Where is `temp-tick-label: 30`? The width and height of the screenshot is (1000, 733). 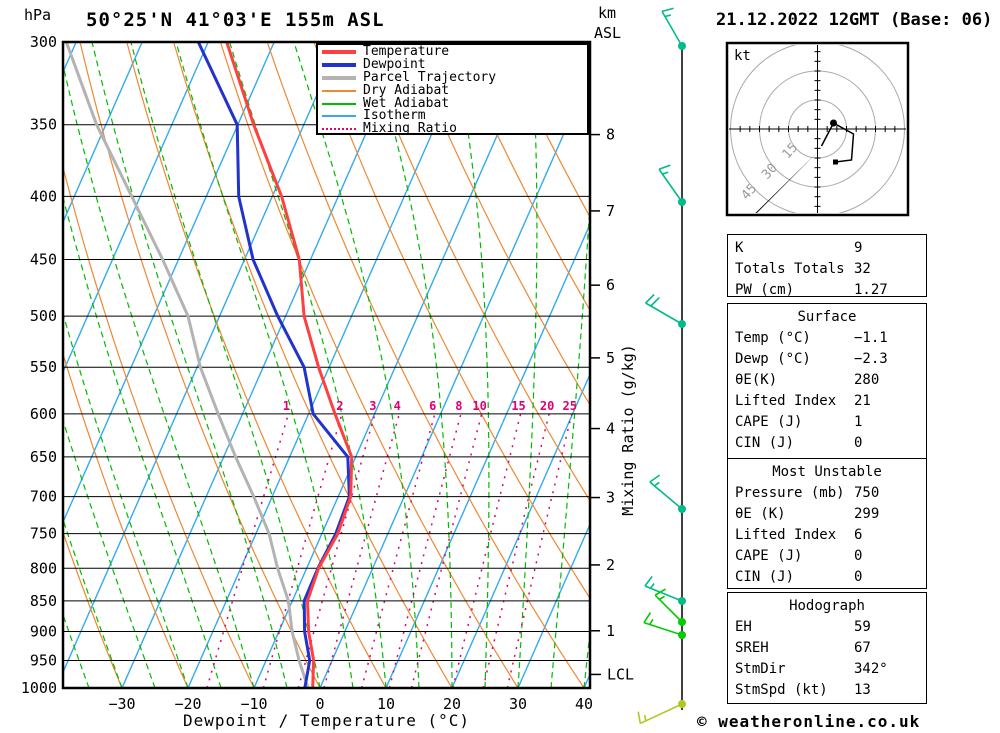
temp-tick-label: 30 is located at coordinates (518, 704).